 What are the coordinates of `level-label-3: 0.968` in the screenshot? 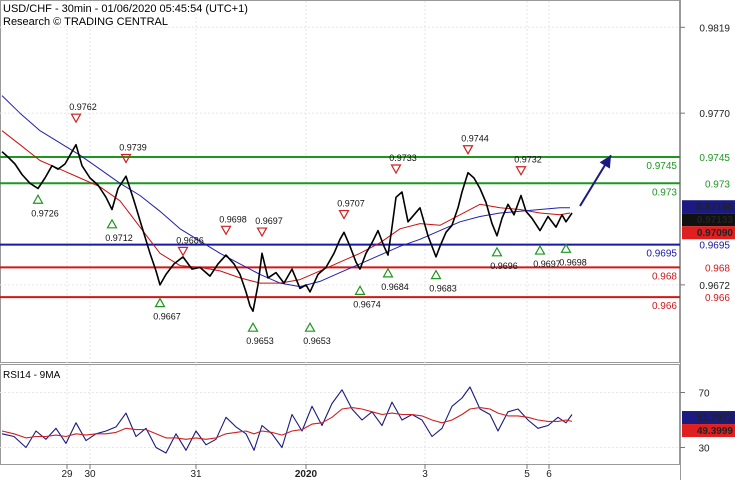 It's located at (664, 276).